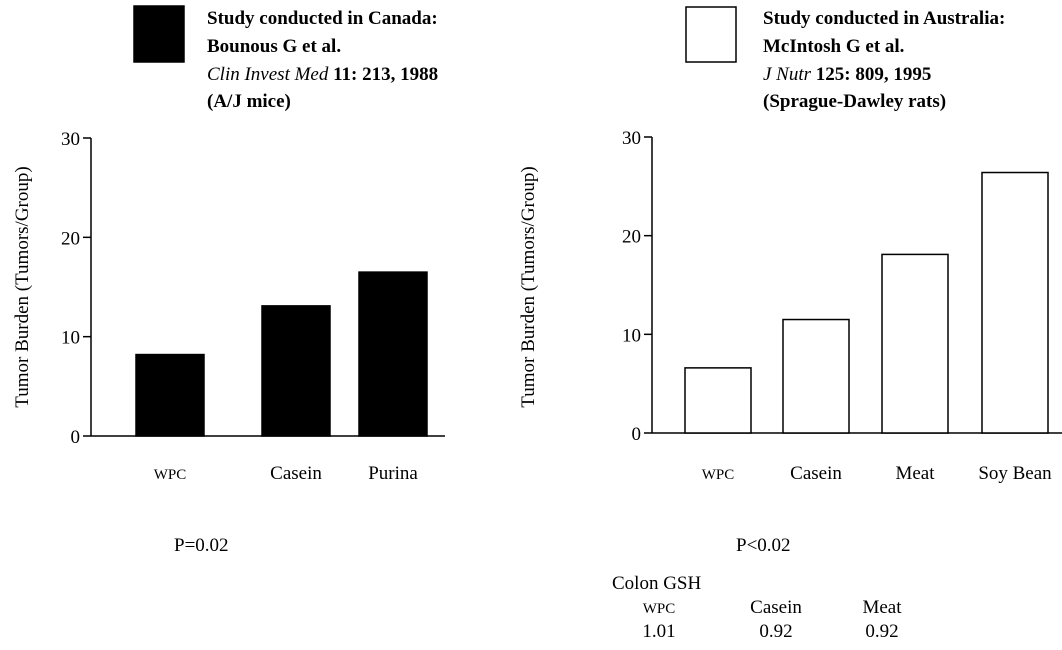 This screenshot has height=650, width=1062. I want to click on colon-gsh-header-casein: Casein, so click(776, 607).